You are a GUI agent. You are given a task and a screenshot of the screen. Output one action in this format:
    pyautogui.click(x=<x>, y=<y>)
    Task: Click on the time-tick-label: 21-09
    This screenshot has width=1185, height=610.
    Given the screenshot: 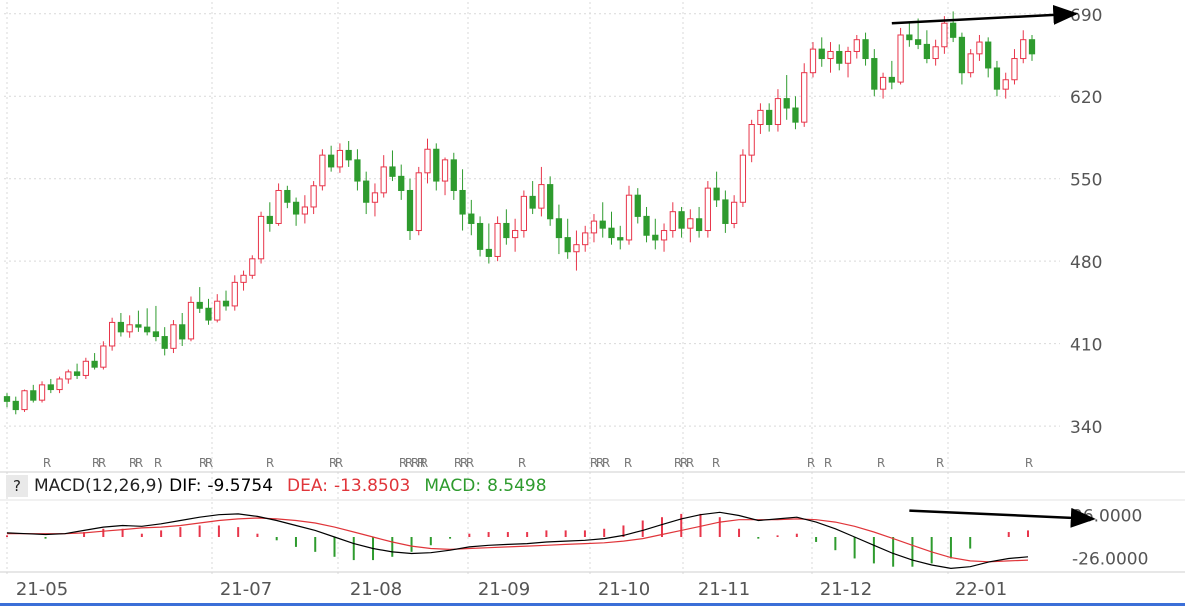 What is the action you would take?
    pyautogui.click(x=504, y=589)
    